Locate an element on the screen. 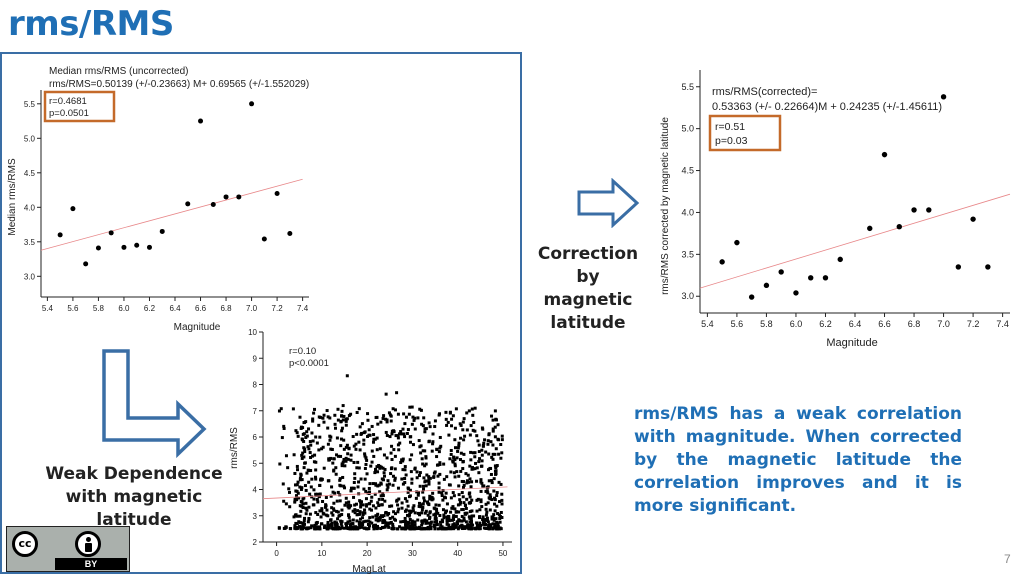 This screenshot has width=1024, height=576. c2-x-tick-label: 5.4 is located at coordinates (707, 324).